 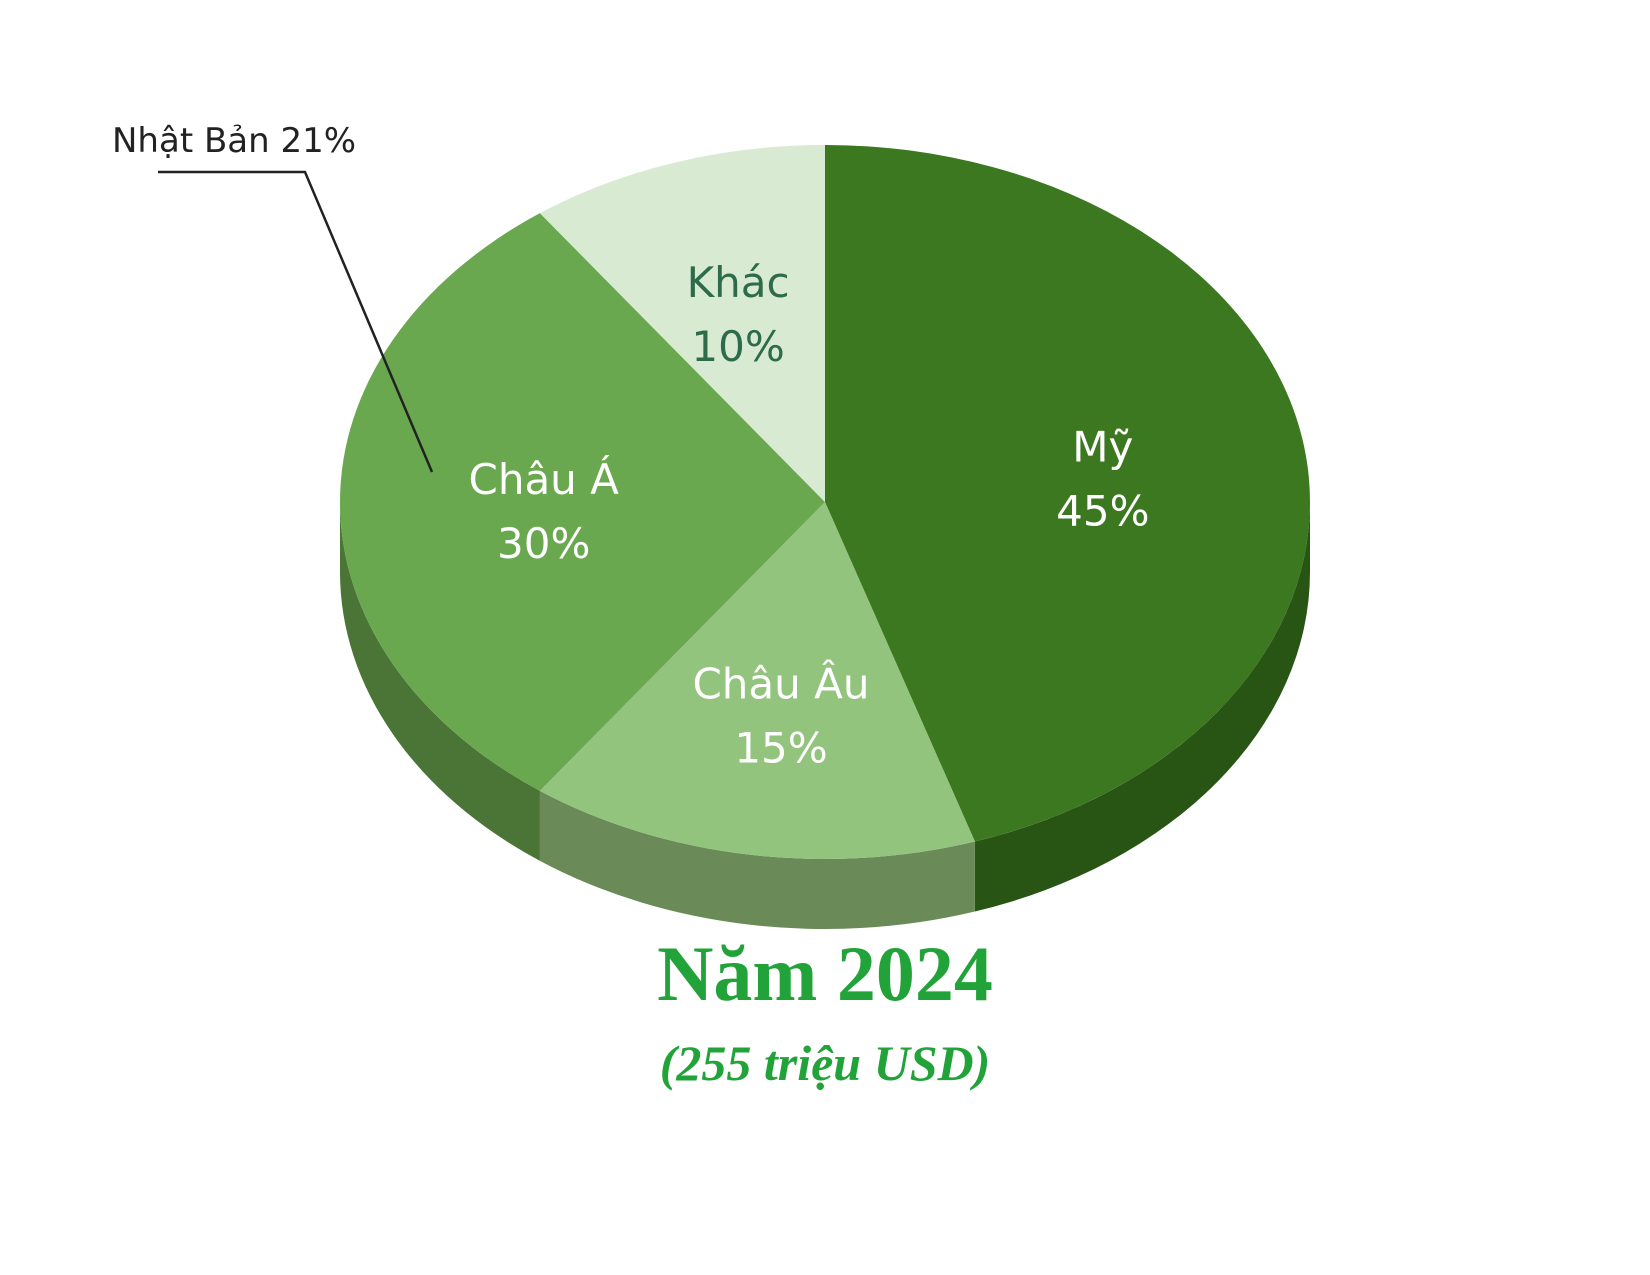 What do you see at coordinates (1102, 447) in the screenshot?
I see `slice-label-my: Mỹ` at bounding box center [1102, 447].